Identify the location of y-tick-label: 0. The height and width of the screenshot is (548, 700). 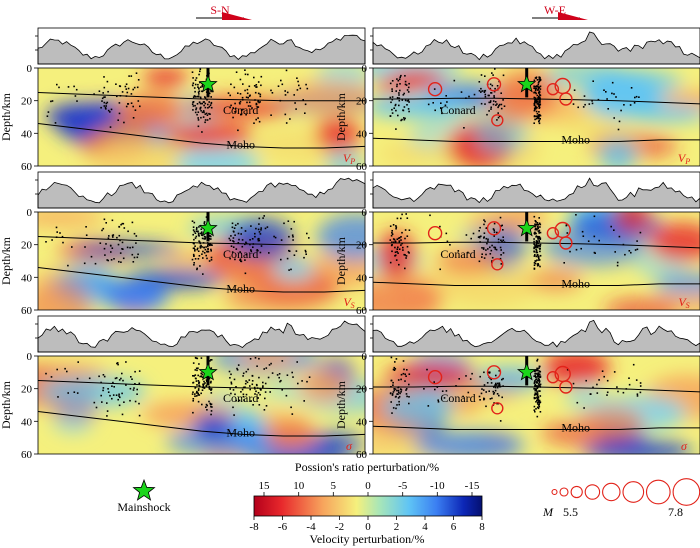
(30, 357).